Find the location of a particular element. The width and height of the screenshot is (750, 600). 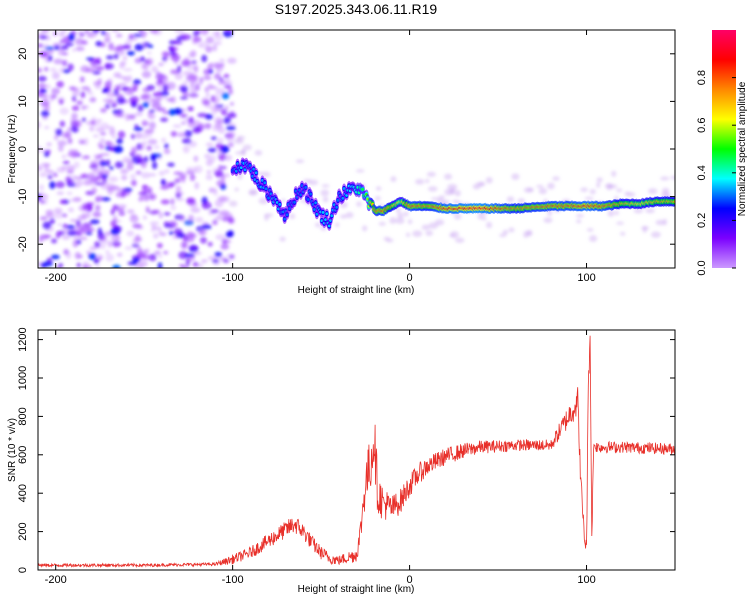

colorbar-tick-label: 0.8 is located at coordinates (702, 77).